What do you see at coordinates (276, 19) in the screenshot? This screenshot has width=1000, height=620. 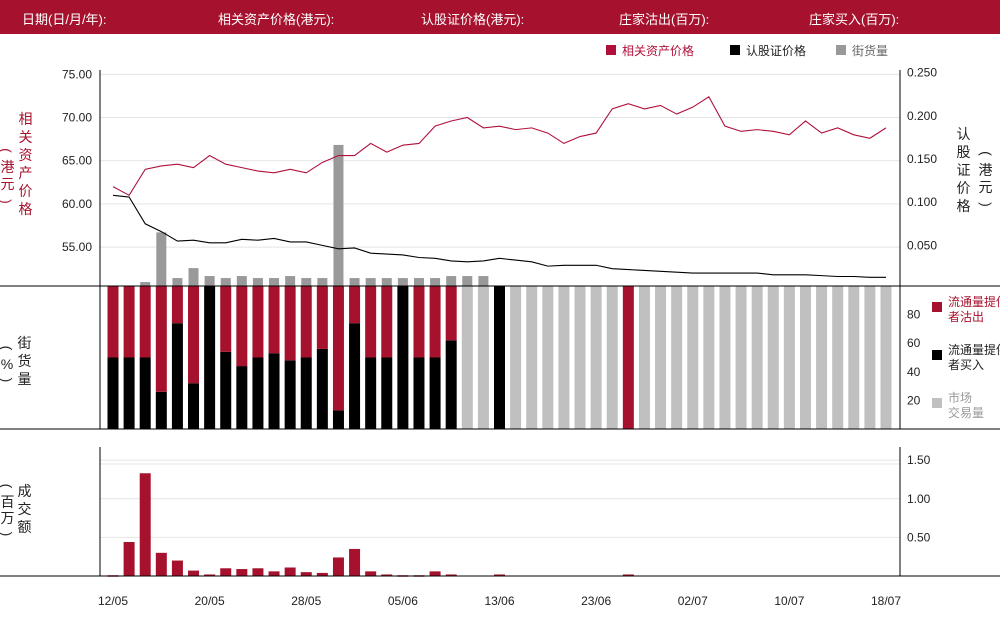 I see `underlying-price-label: 相关资产价格(港元):` at bounding box center [276, 19].